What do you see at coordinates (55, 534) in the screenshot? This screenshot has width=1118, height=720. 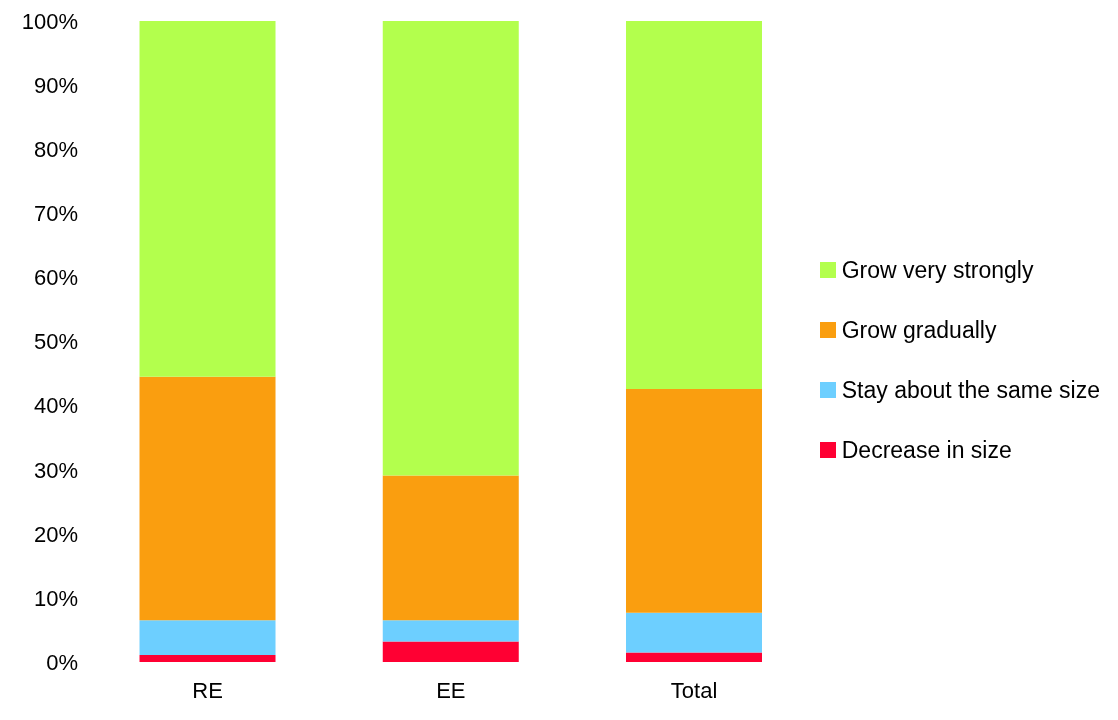 I see `y-tick-label: 20%` at bounding box center [55, 534].